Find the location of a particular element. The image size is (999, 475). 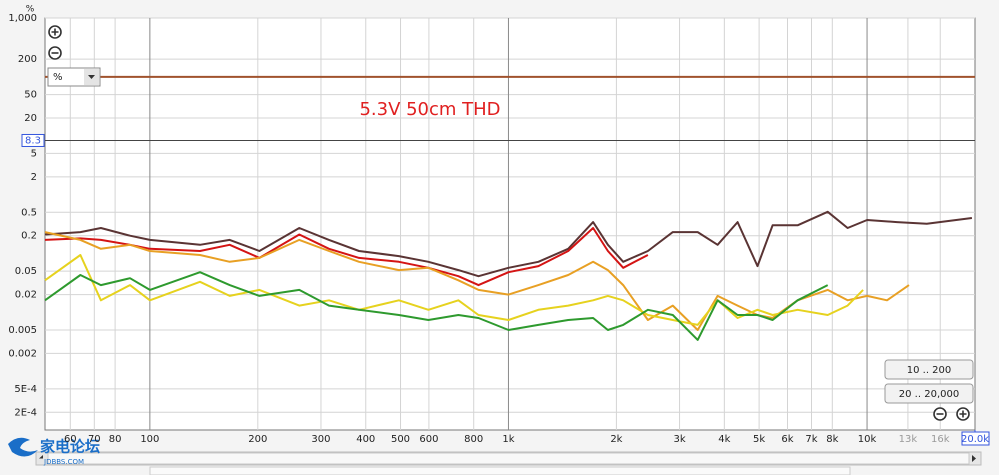

y-tick-label: 0.05 is located at coordinates (26, 271).